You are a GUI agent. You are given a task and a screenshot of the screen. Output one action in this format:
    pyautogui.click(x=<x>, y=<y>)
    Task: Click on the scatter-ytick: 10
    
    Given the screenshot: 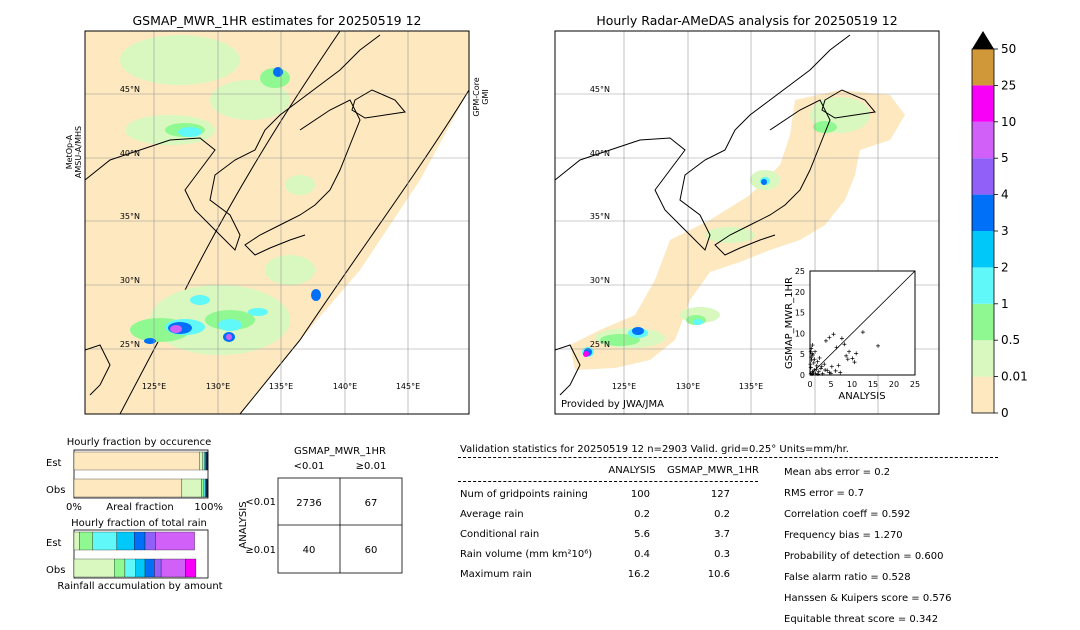 What is the action you would take?
    pyautogui.click(x=800, y=333)
    